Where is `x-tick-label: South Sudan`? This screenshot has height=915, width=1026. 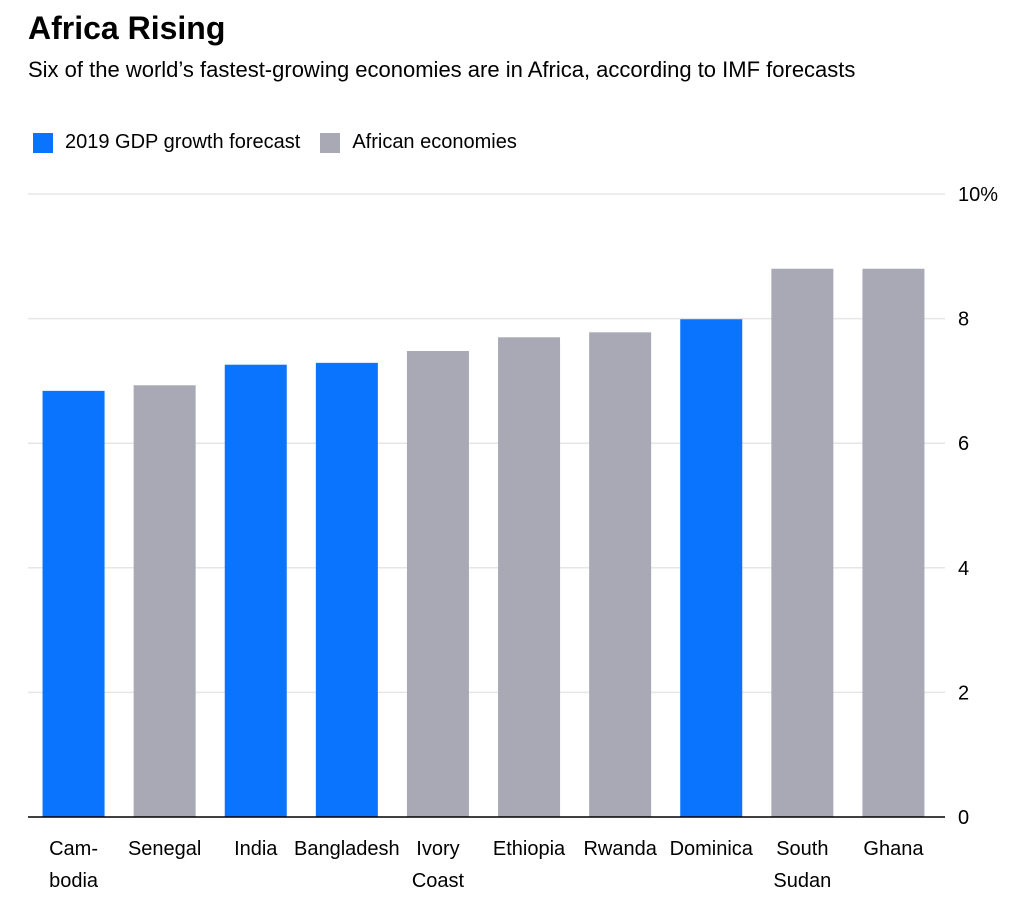 x-tick-label: South Sudan is located at coordinates (802, 865).